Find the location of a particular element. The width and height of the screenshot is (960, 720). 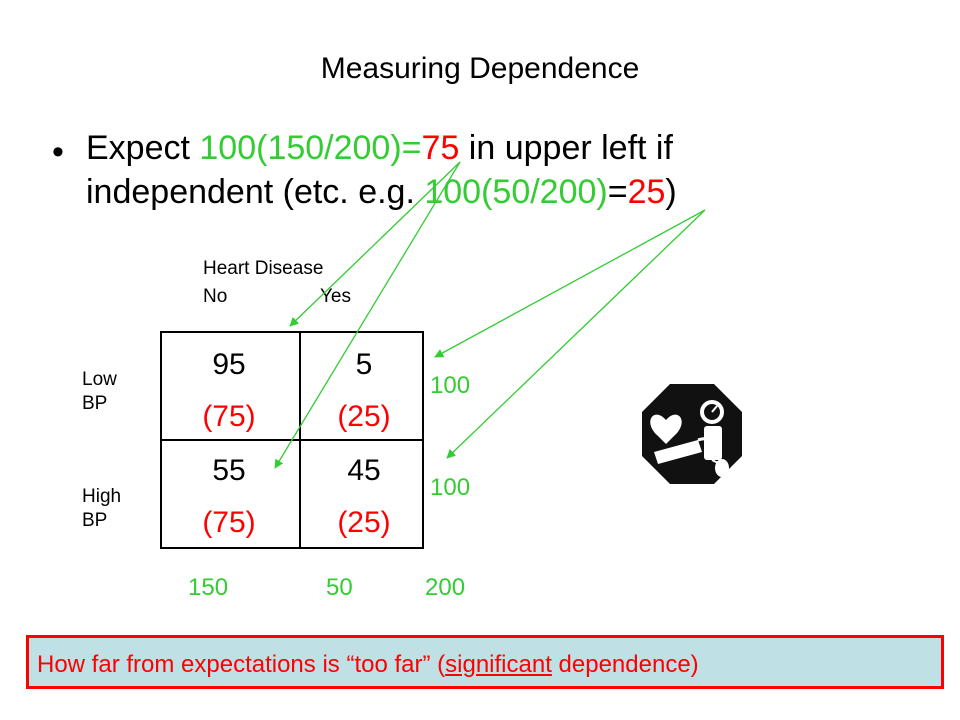

column-header-no: No is located at coordinates (215, 296).